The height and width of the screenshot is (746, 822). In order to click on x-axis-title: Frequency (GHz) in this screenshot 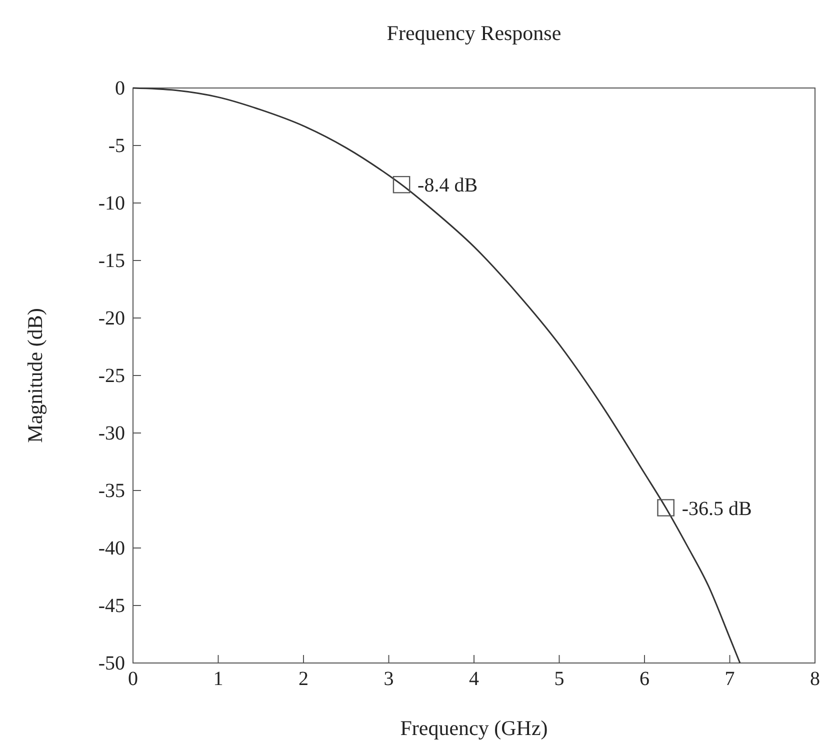, I will do `click(474, 728)`.